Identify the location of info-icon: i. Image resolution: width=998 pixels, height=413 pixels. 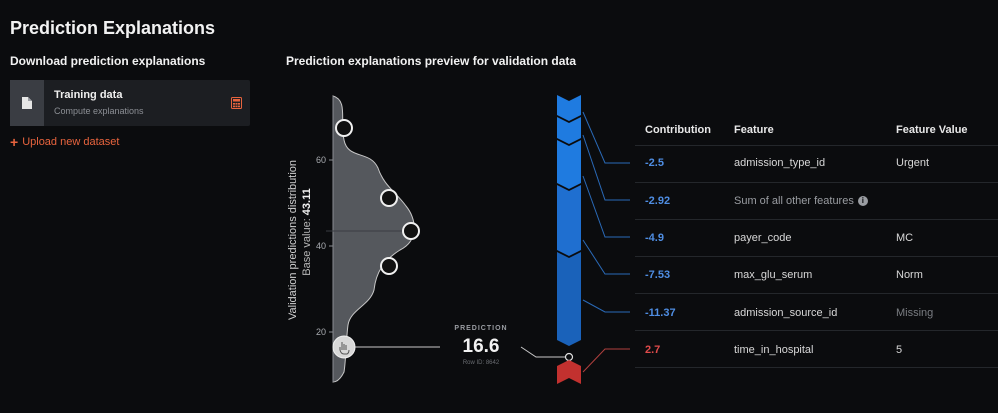
(862, 201).